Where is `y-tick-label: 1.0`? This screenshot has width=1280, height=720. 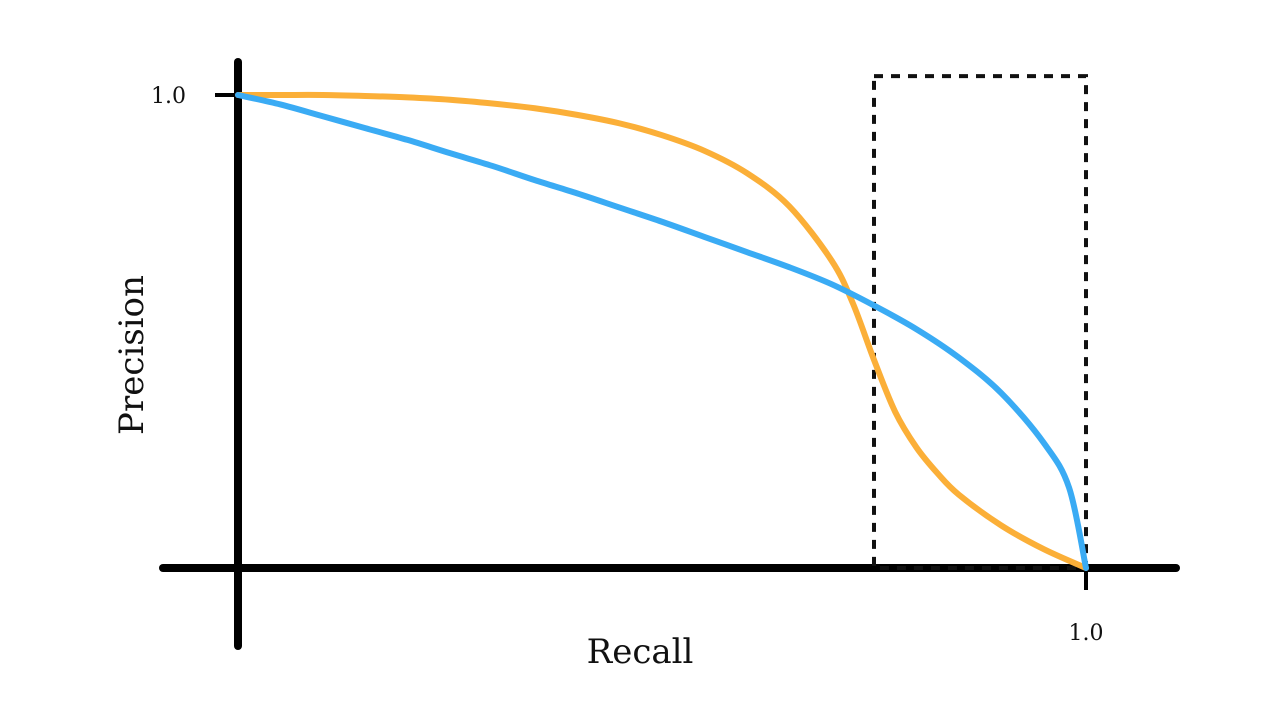
y-tick-label: 1.0 is located at coordinates (168, 96).